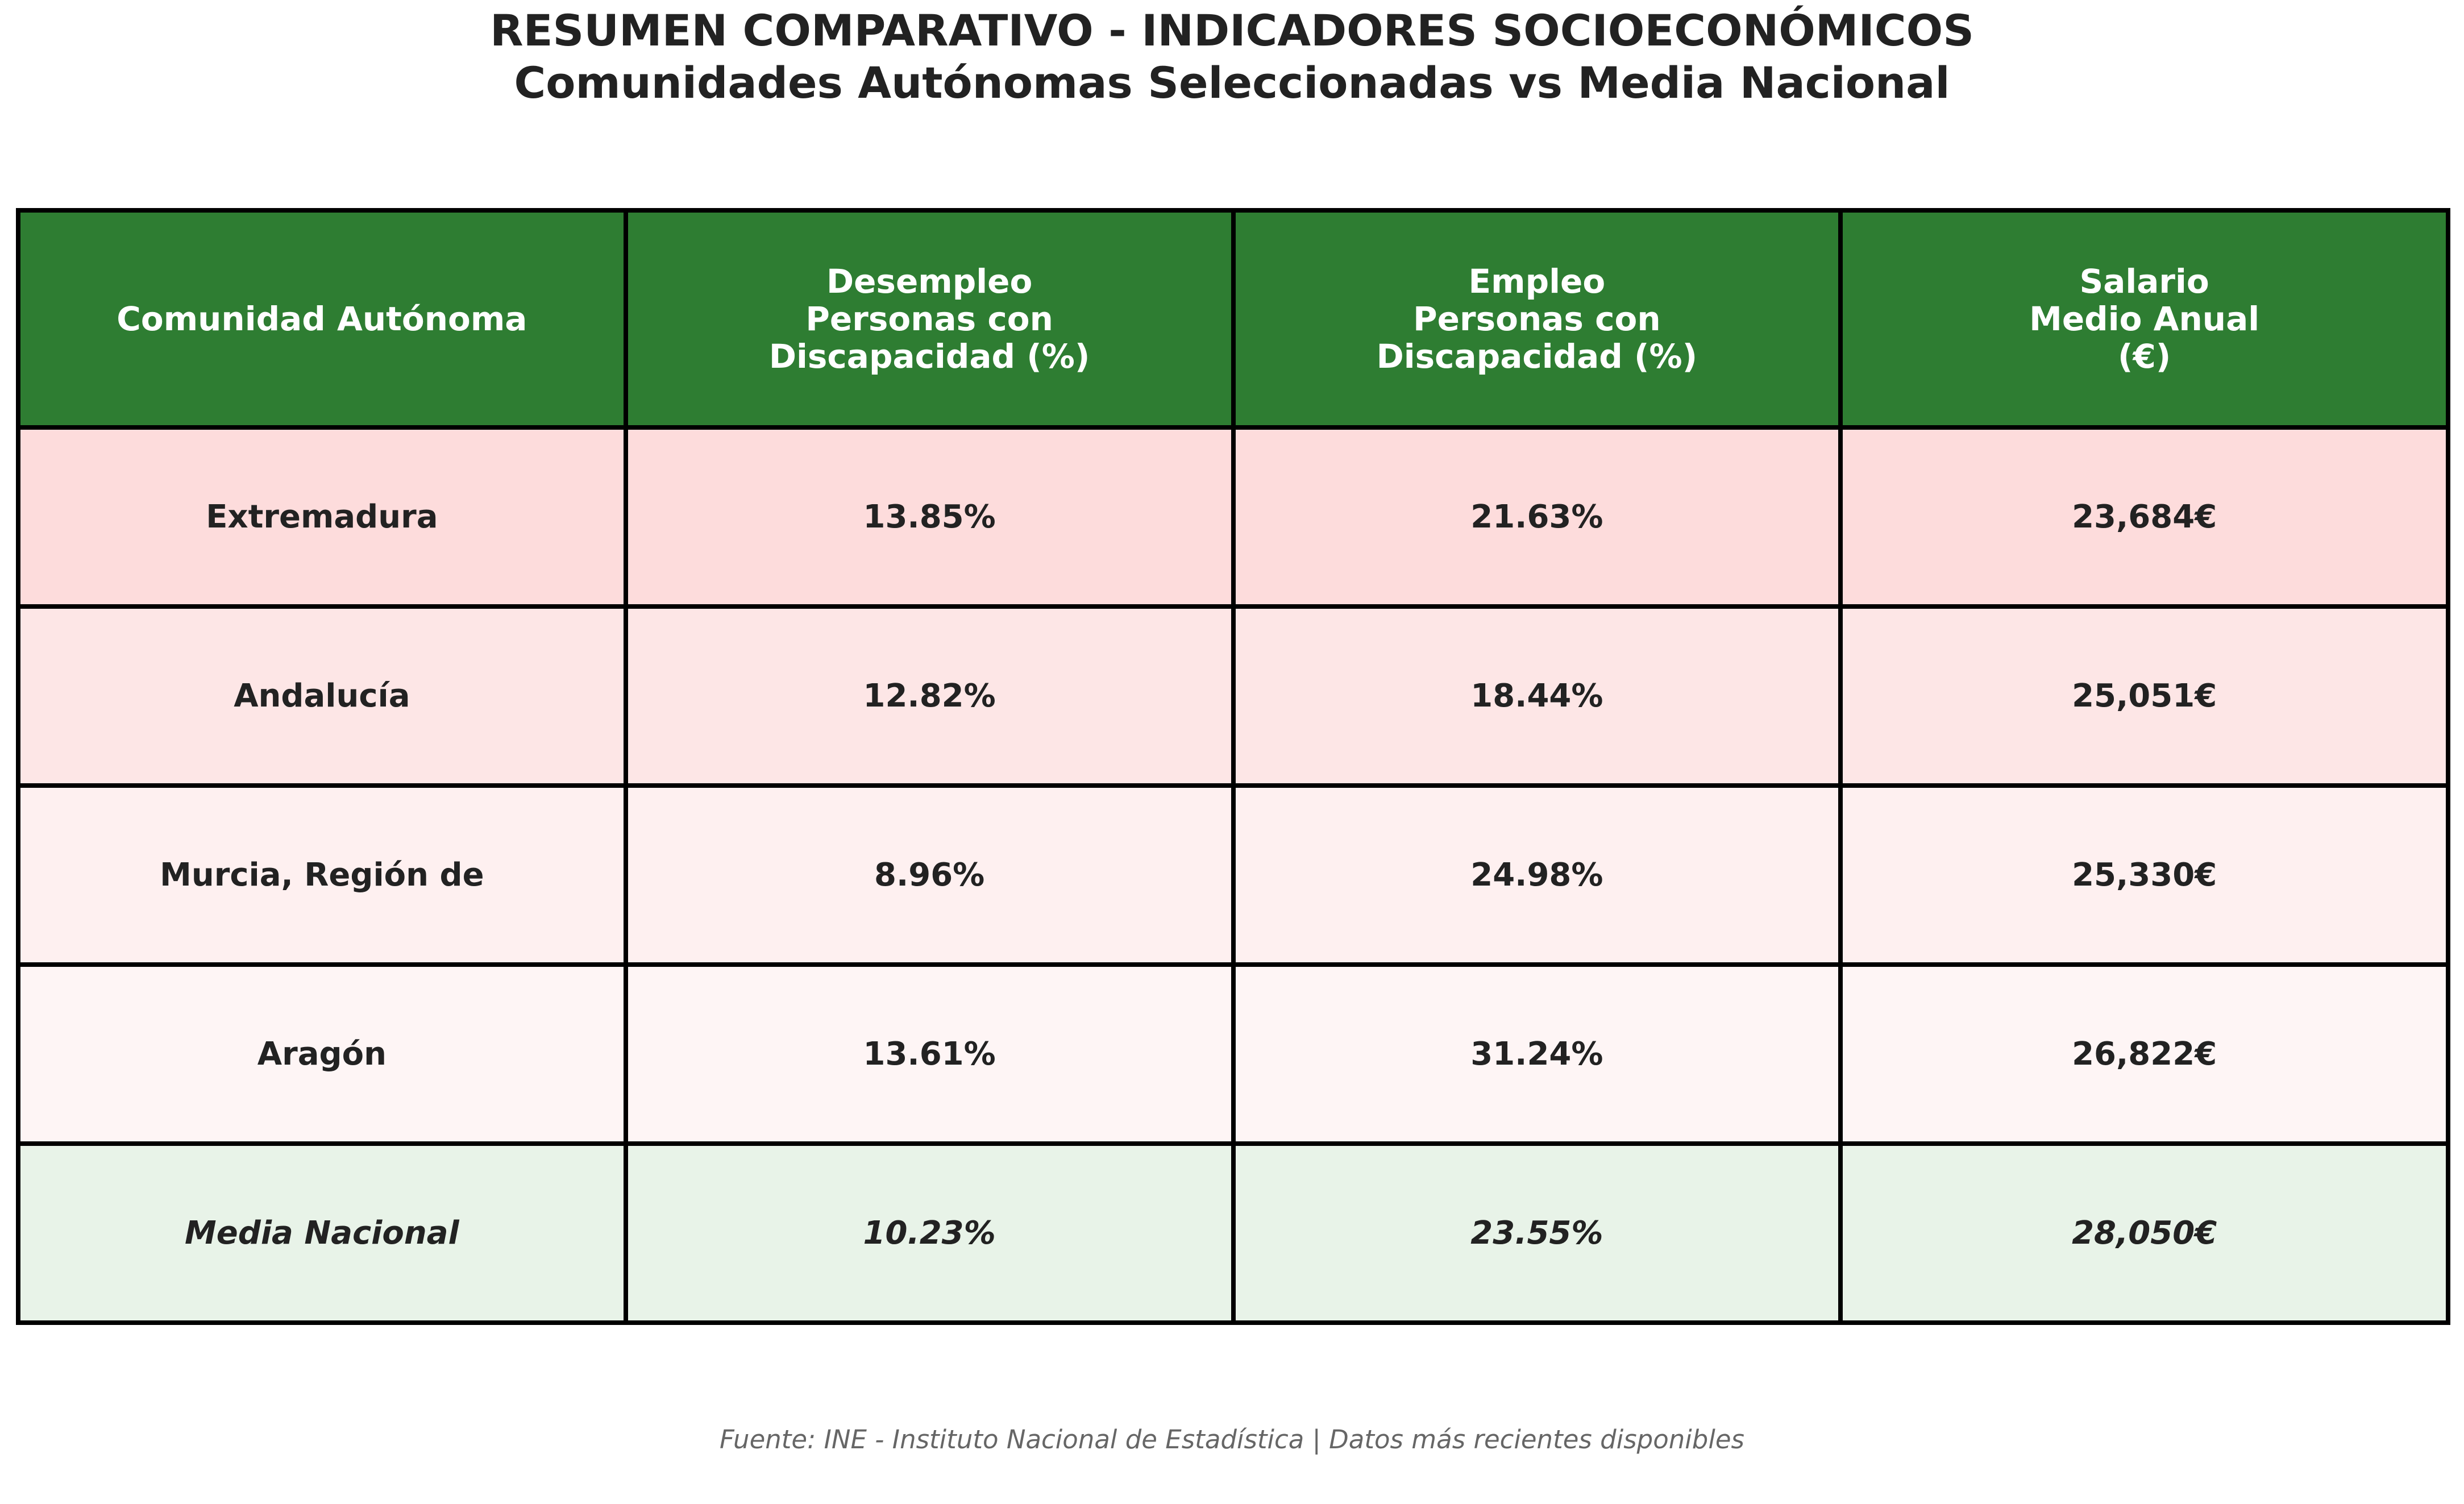 The height and width of the screenshot is (1504, 2464). I want to click on cell-empleo: 18.44%, so click(1537, 696).